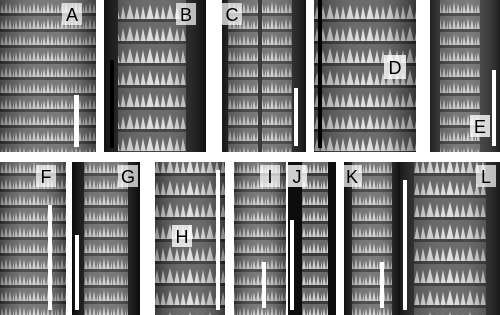  Describe the element at coordinates (486, 177) in the screenshot. I see `panel-label: L` at that location.